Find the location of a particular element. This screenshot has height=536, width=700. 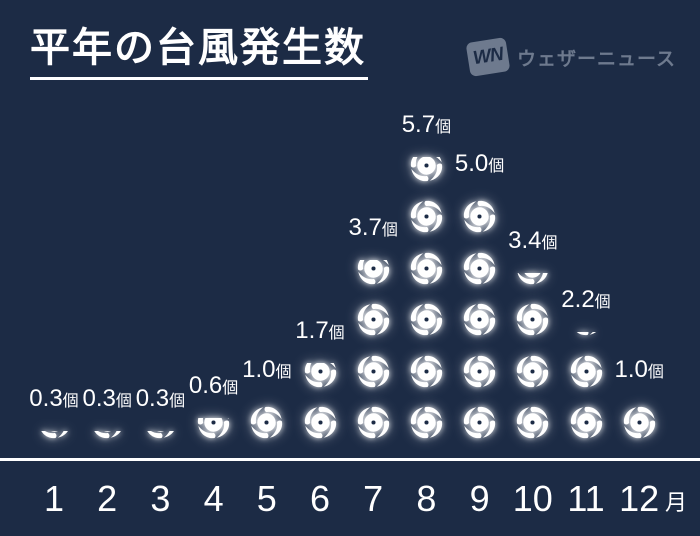

value-number: 2.2 is located at coordinates (578, 299).